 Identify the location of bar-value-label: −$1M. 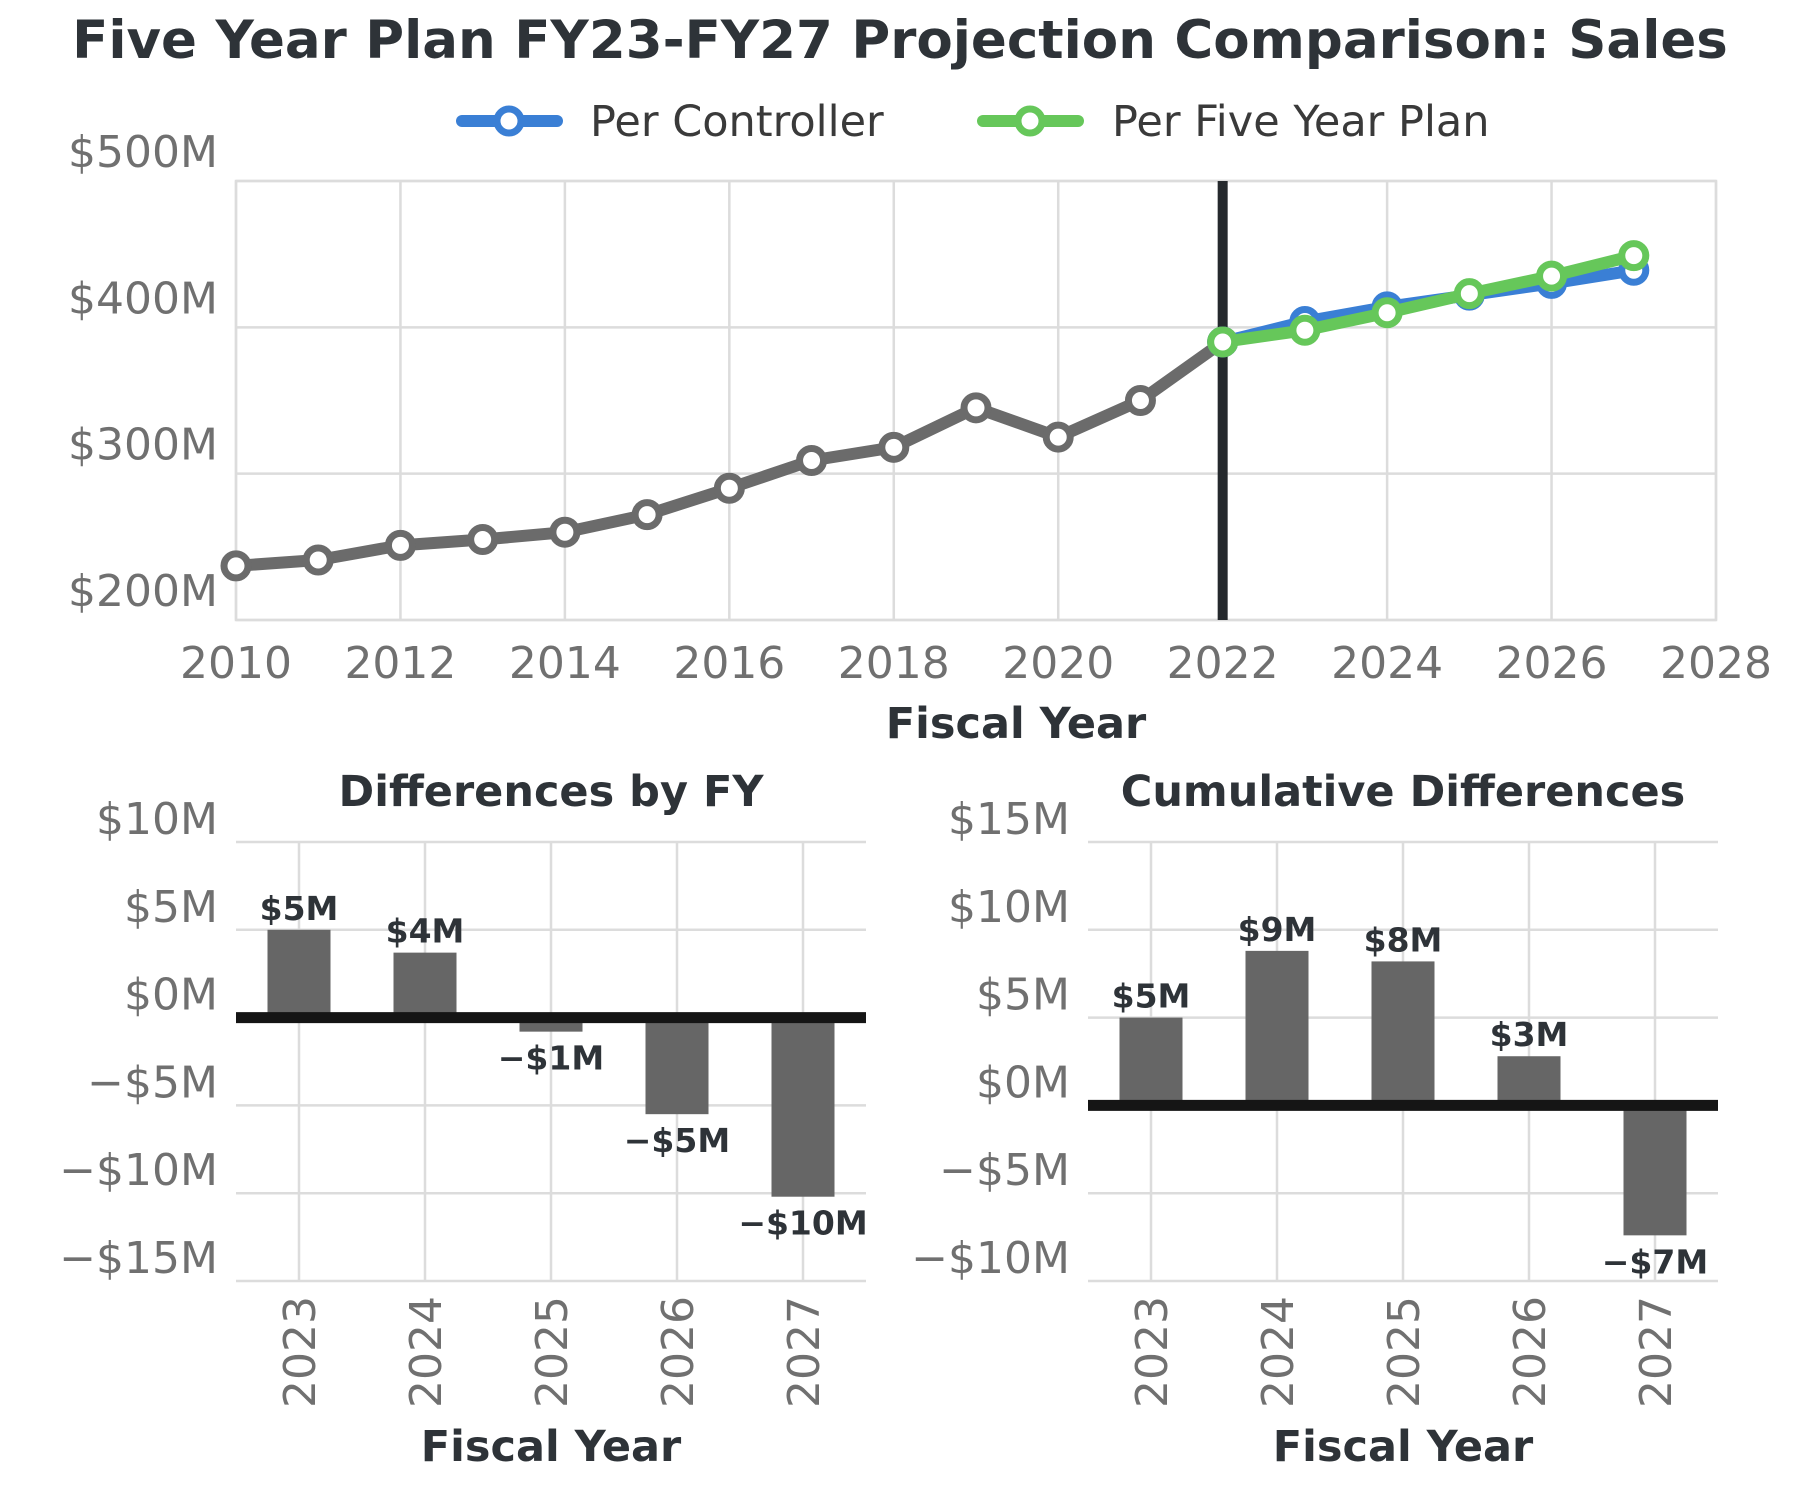
(551, 1058).